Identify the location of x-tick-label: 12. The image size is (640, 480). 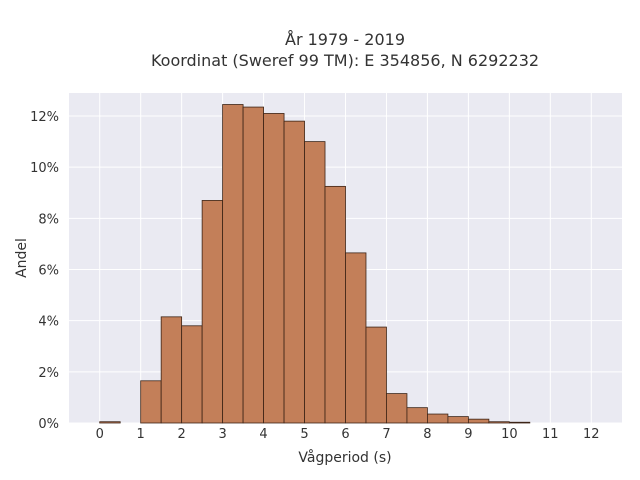
(591, 434).